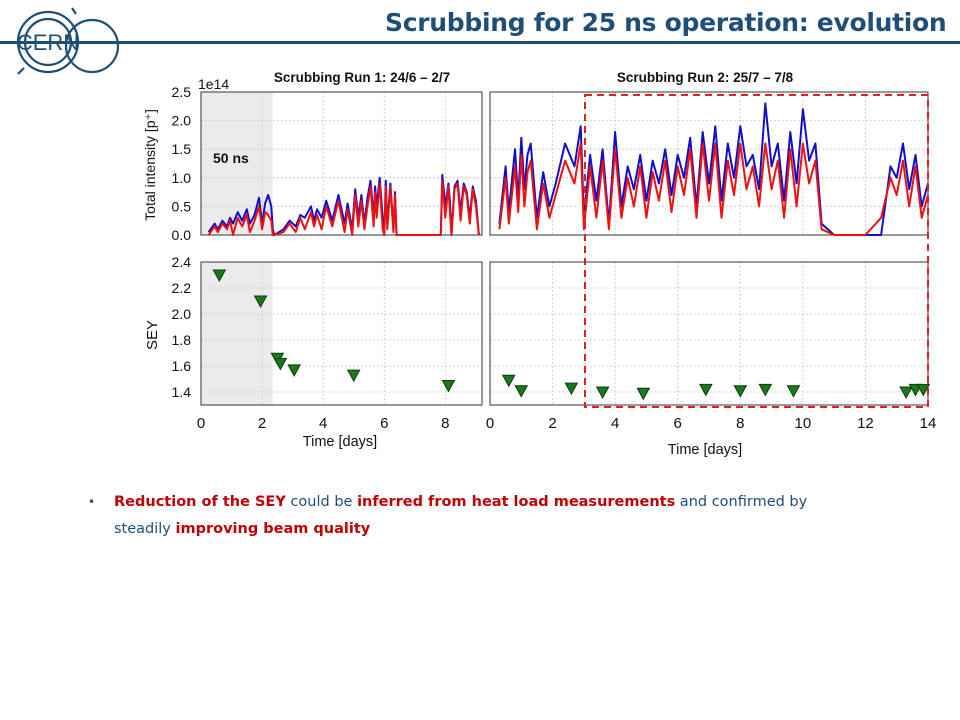 This screenshot has width=960, height=720. I want to click on label-50ns: 50 ns, so click(231, 158).